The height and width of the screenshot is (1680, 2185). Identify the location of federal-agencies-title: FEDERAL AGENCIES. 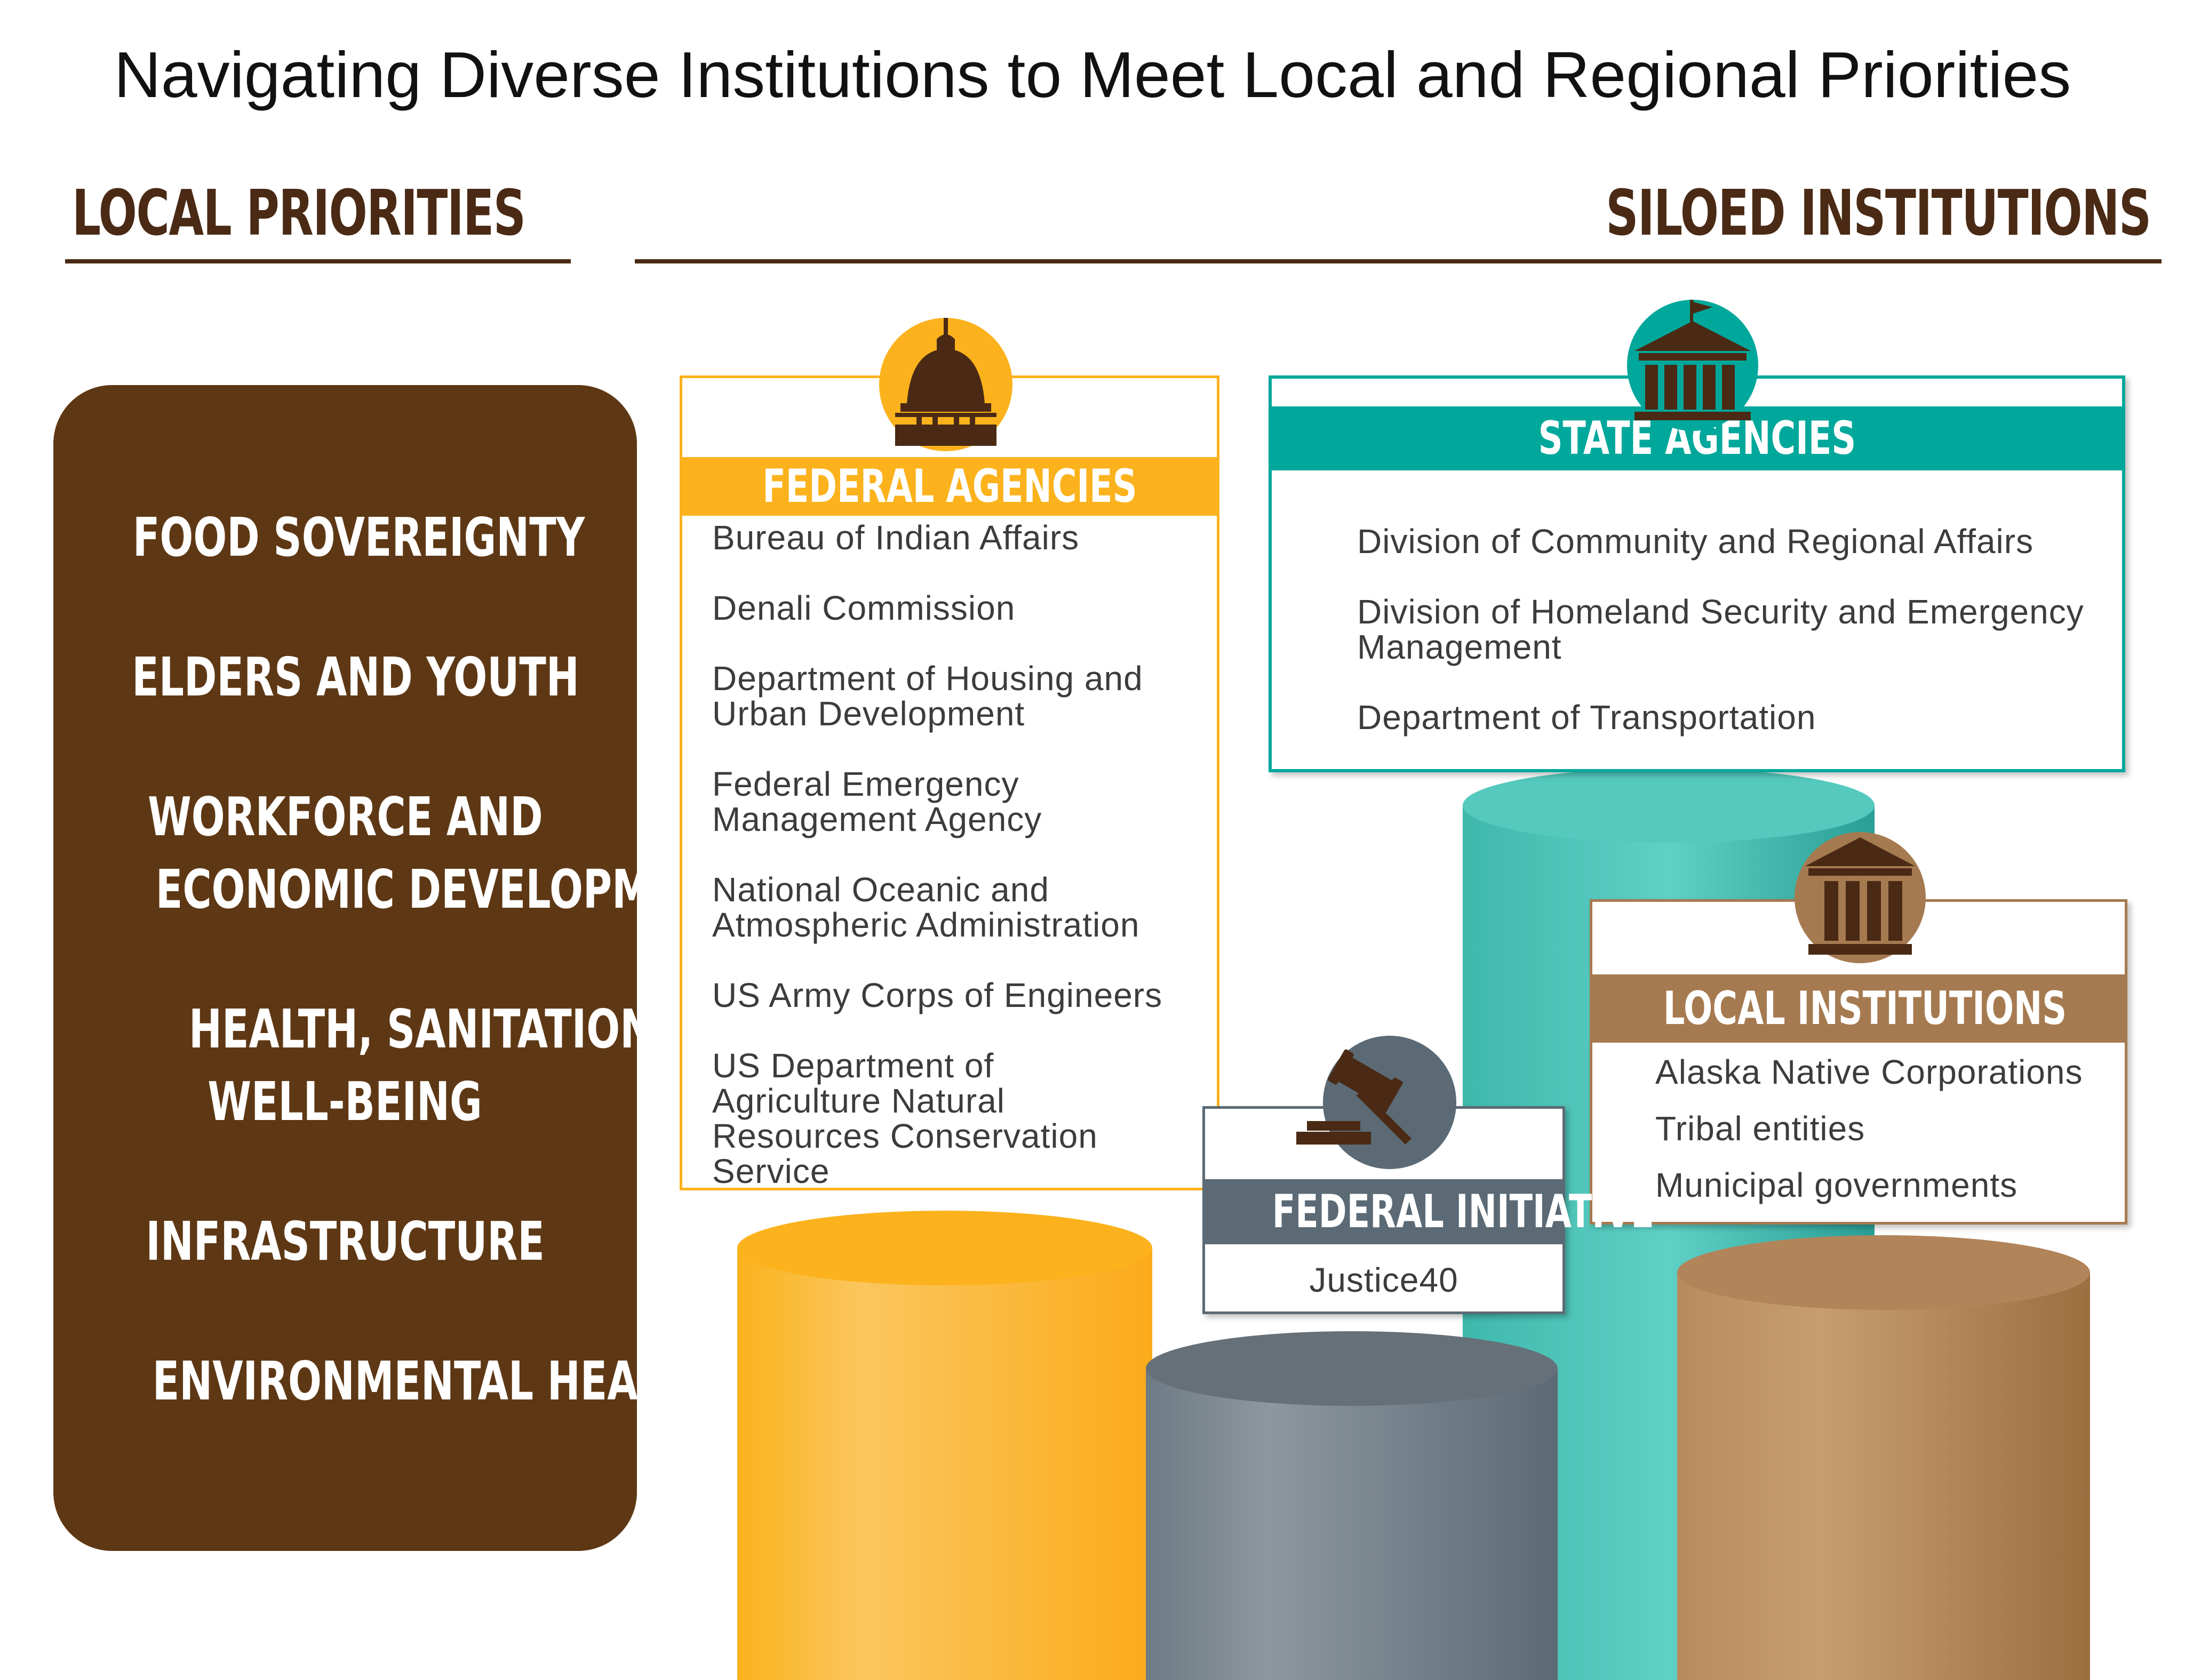
(950, 486).